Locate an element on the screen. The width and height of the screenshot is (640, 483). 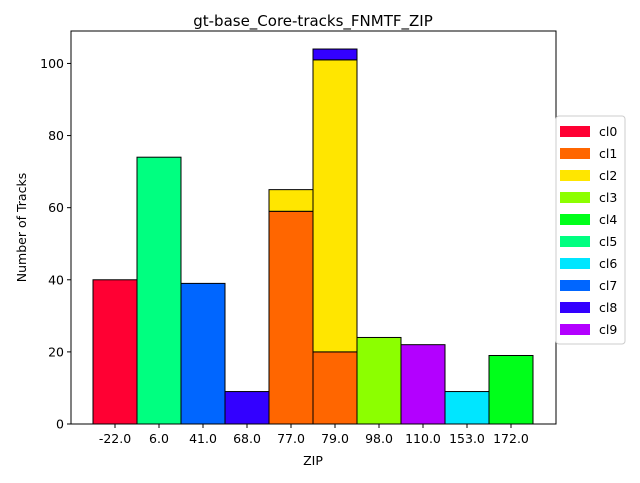
legend-label-cl3: cl3 is located at coordinates (608, 197).